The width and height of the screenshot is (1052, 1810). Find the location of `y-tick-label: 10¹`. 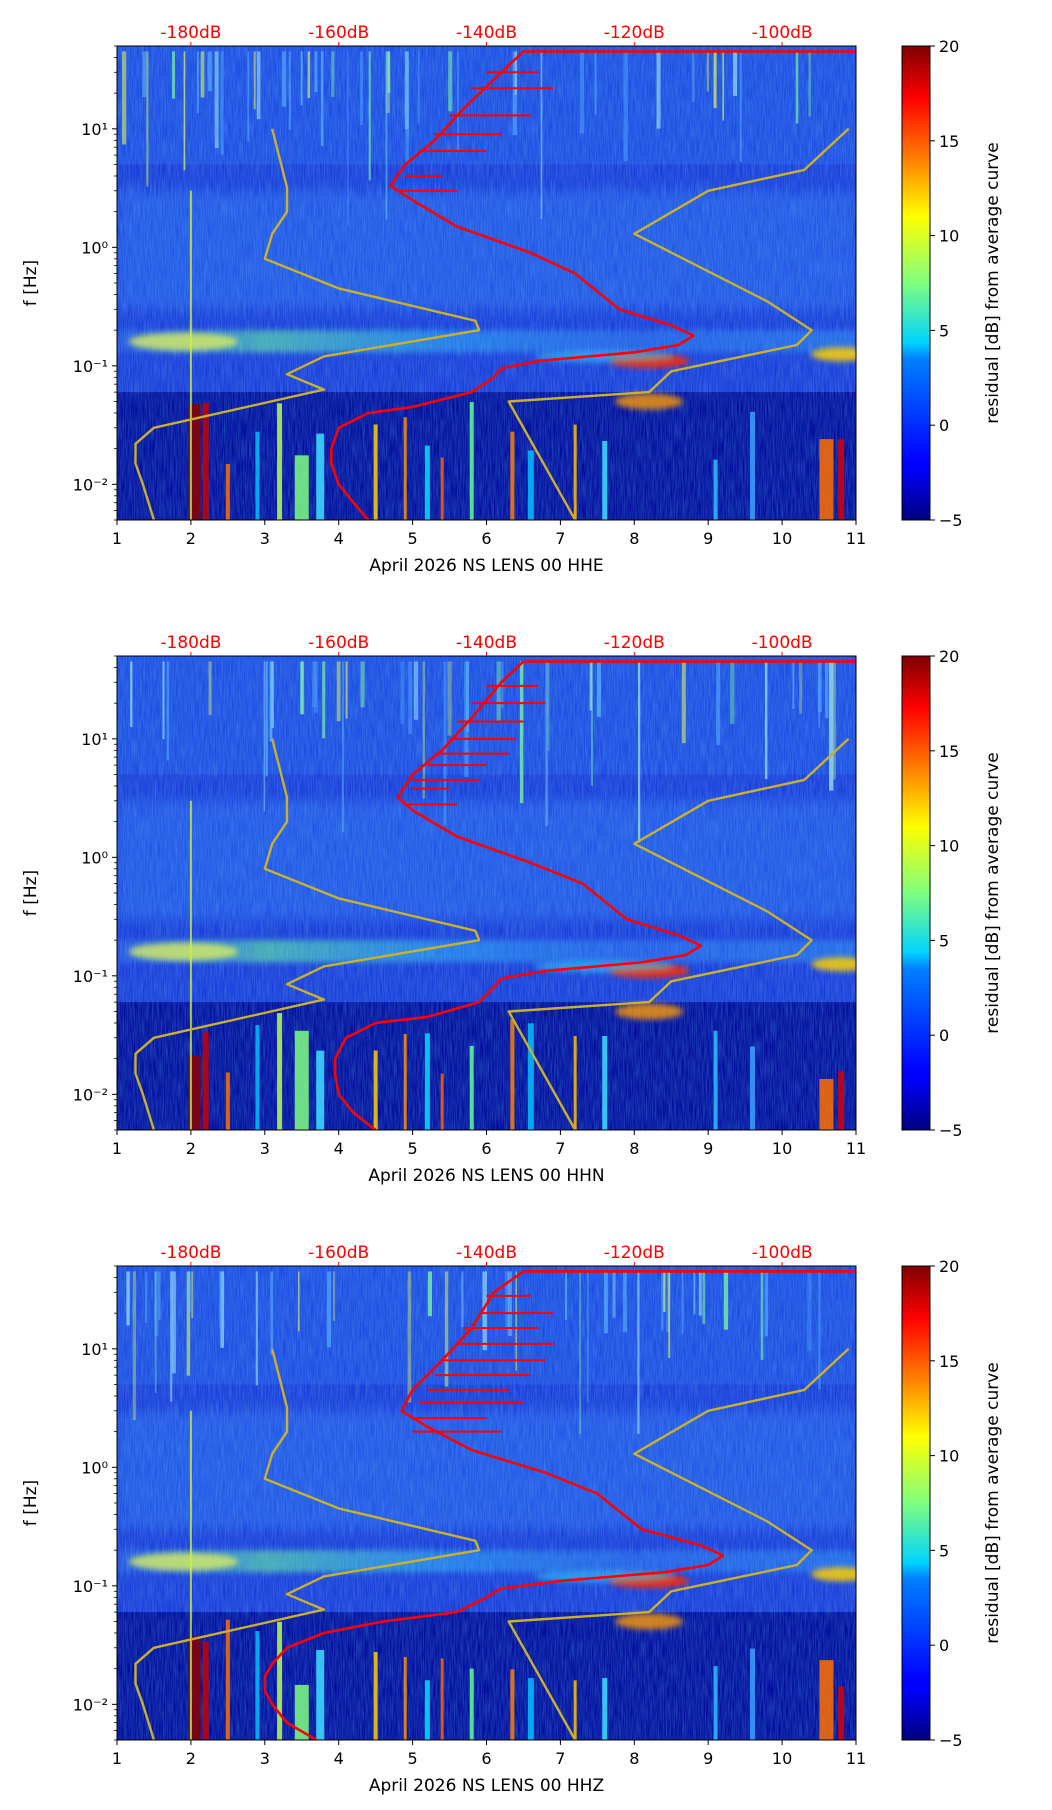

y-tick-label: 10¹ is located at coordinates (94, 129).